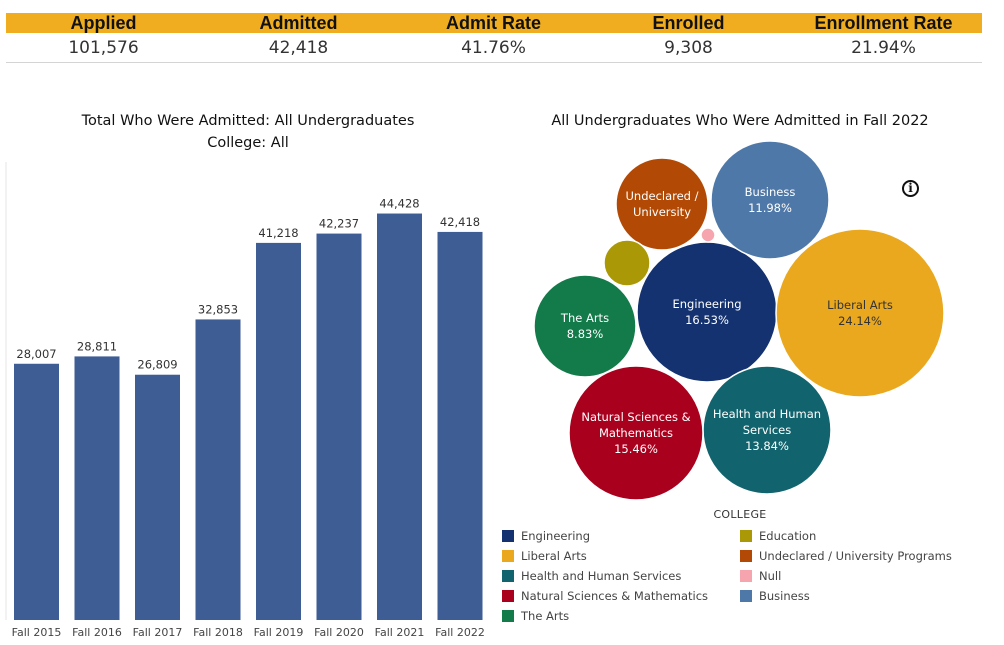  I want to click on kpi-values-row: 101,576 42,418 41.76% 9,308 21.94%, so click(494, 48).